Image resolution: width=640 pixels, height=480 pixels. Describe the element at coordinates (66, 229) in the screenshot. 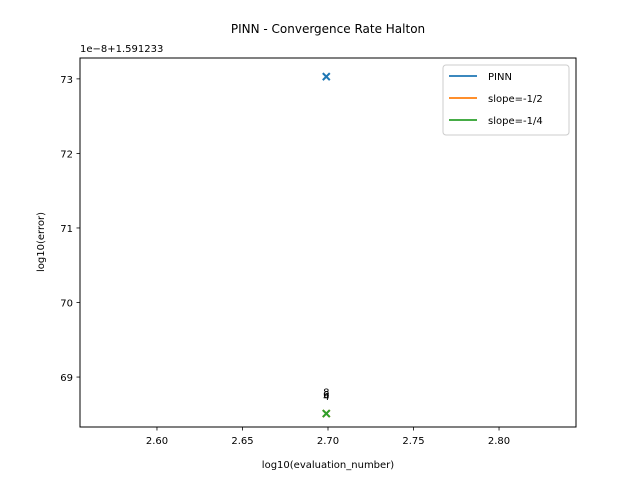

I see `y-tick-label: 71` at that location.